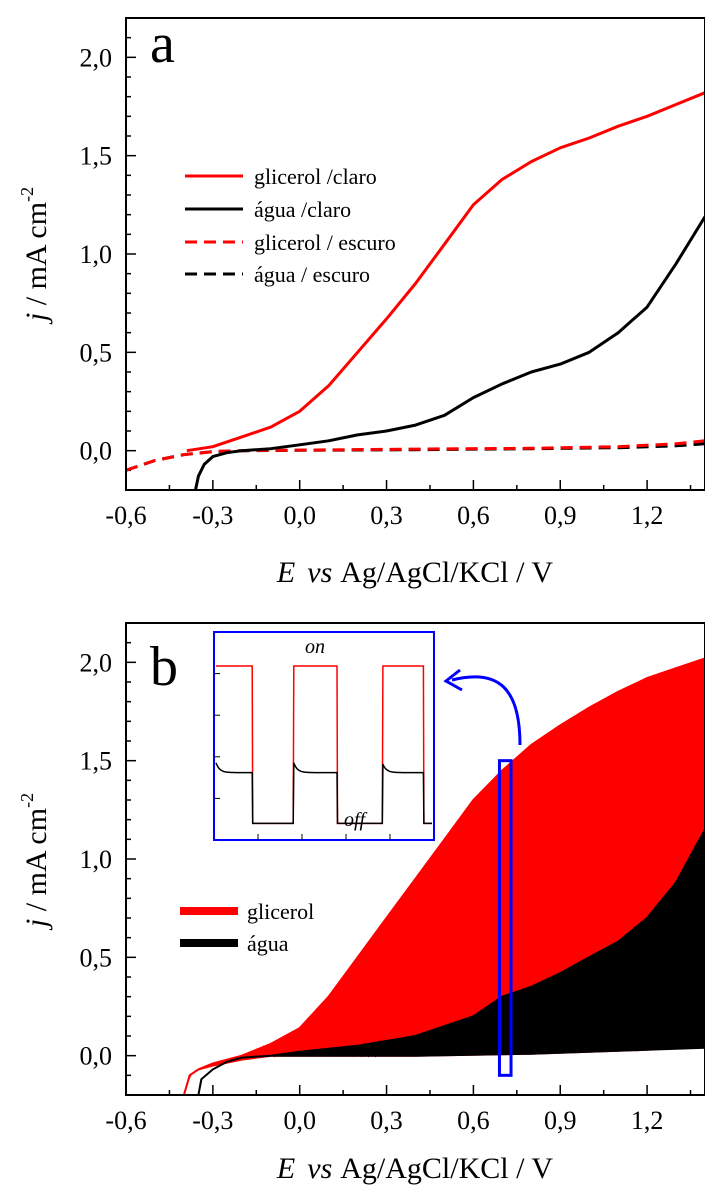 Image resolution: width=705 pixels, height=1188 pixels. Describe the element at coordinates (162, 44) in the screenshot. I see `panel-a-letter: a` at that location.